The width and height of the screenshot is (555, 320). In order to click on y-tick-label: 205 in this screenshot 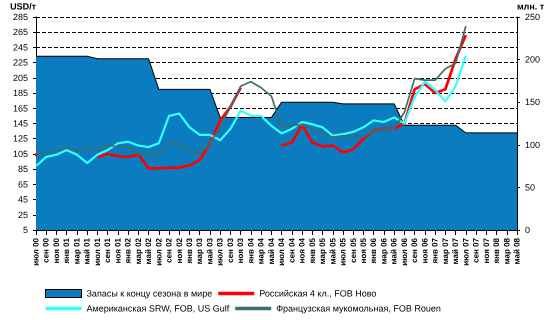, I will do `click(20, 77)`.